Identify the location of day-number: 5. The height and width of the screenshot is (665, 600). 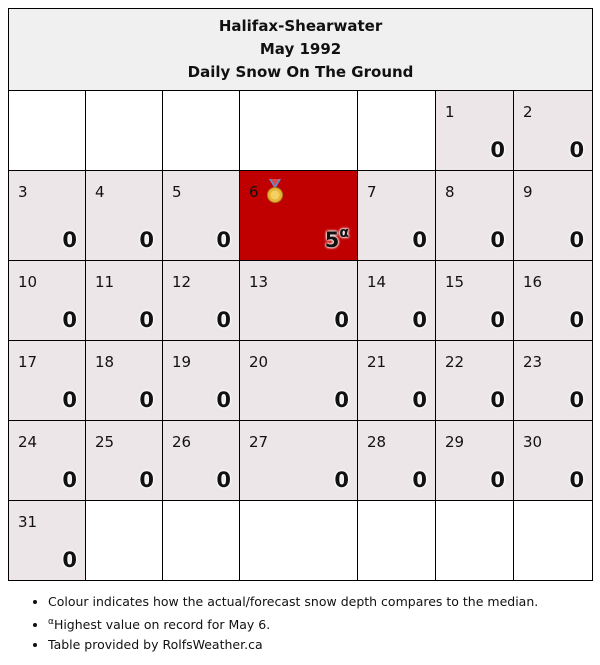
(177, 192).